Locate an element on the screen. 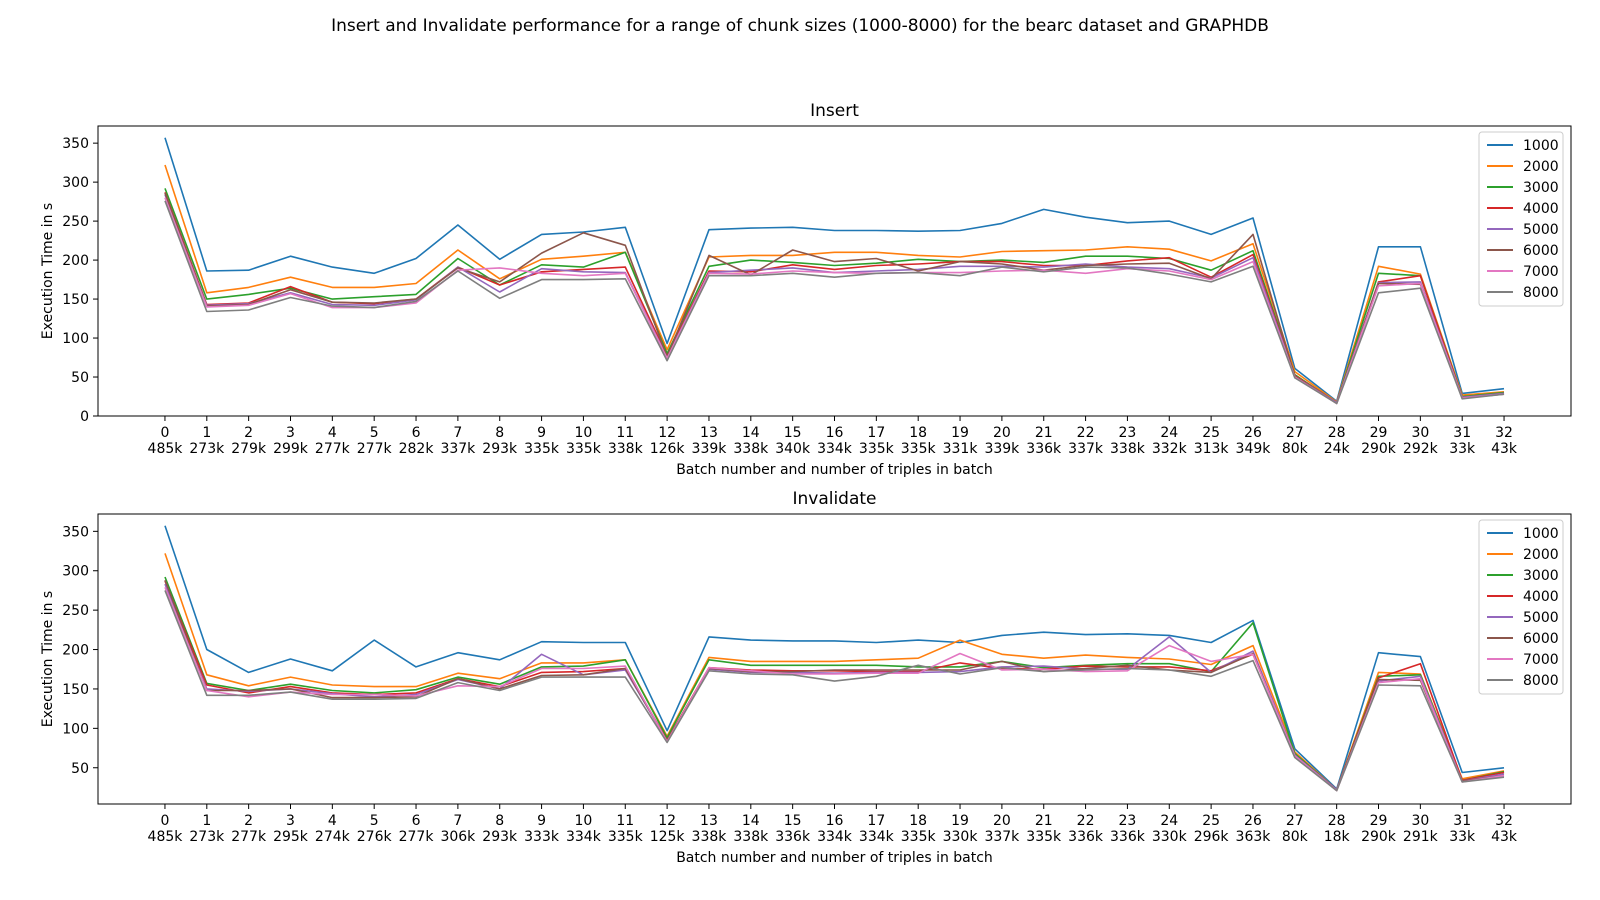 This screenshot has width=1600, height=900. legend-label-3000: 3000 is located at coordinates (1541, 576).